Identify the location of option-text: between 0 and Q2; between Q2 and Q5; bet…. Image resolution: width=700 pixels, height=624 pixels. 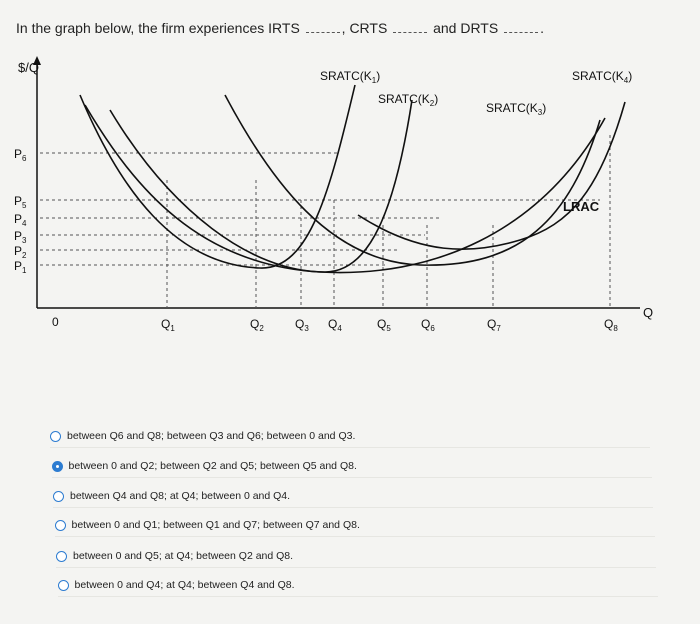
(212, 466).